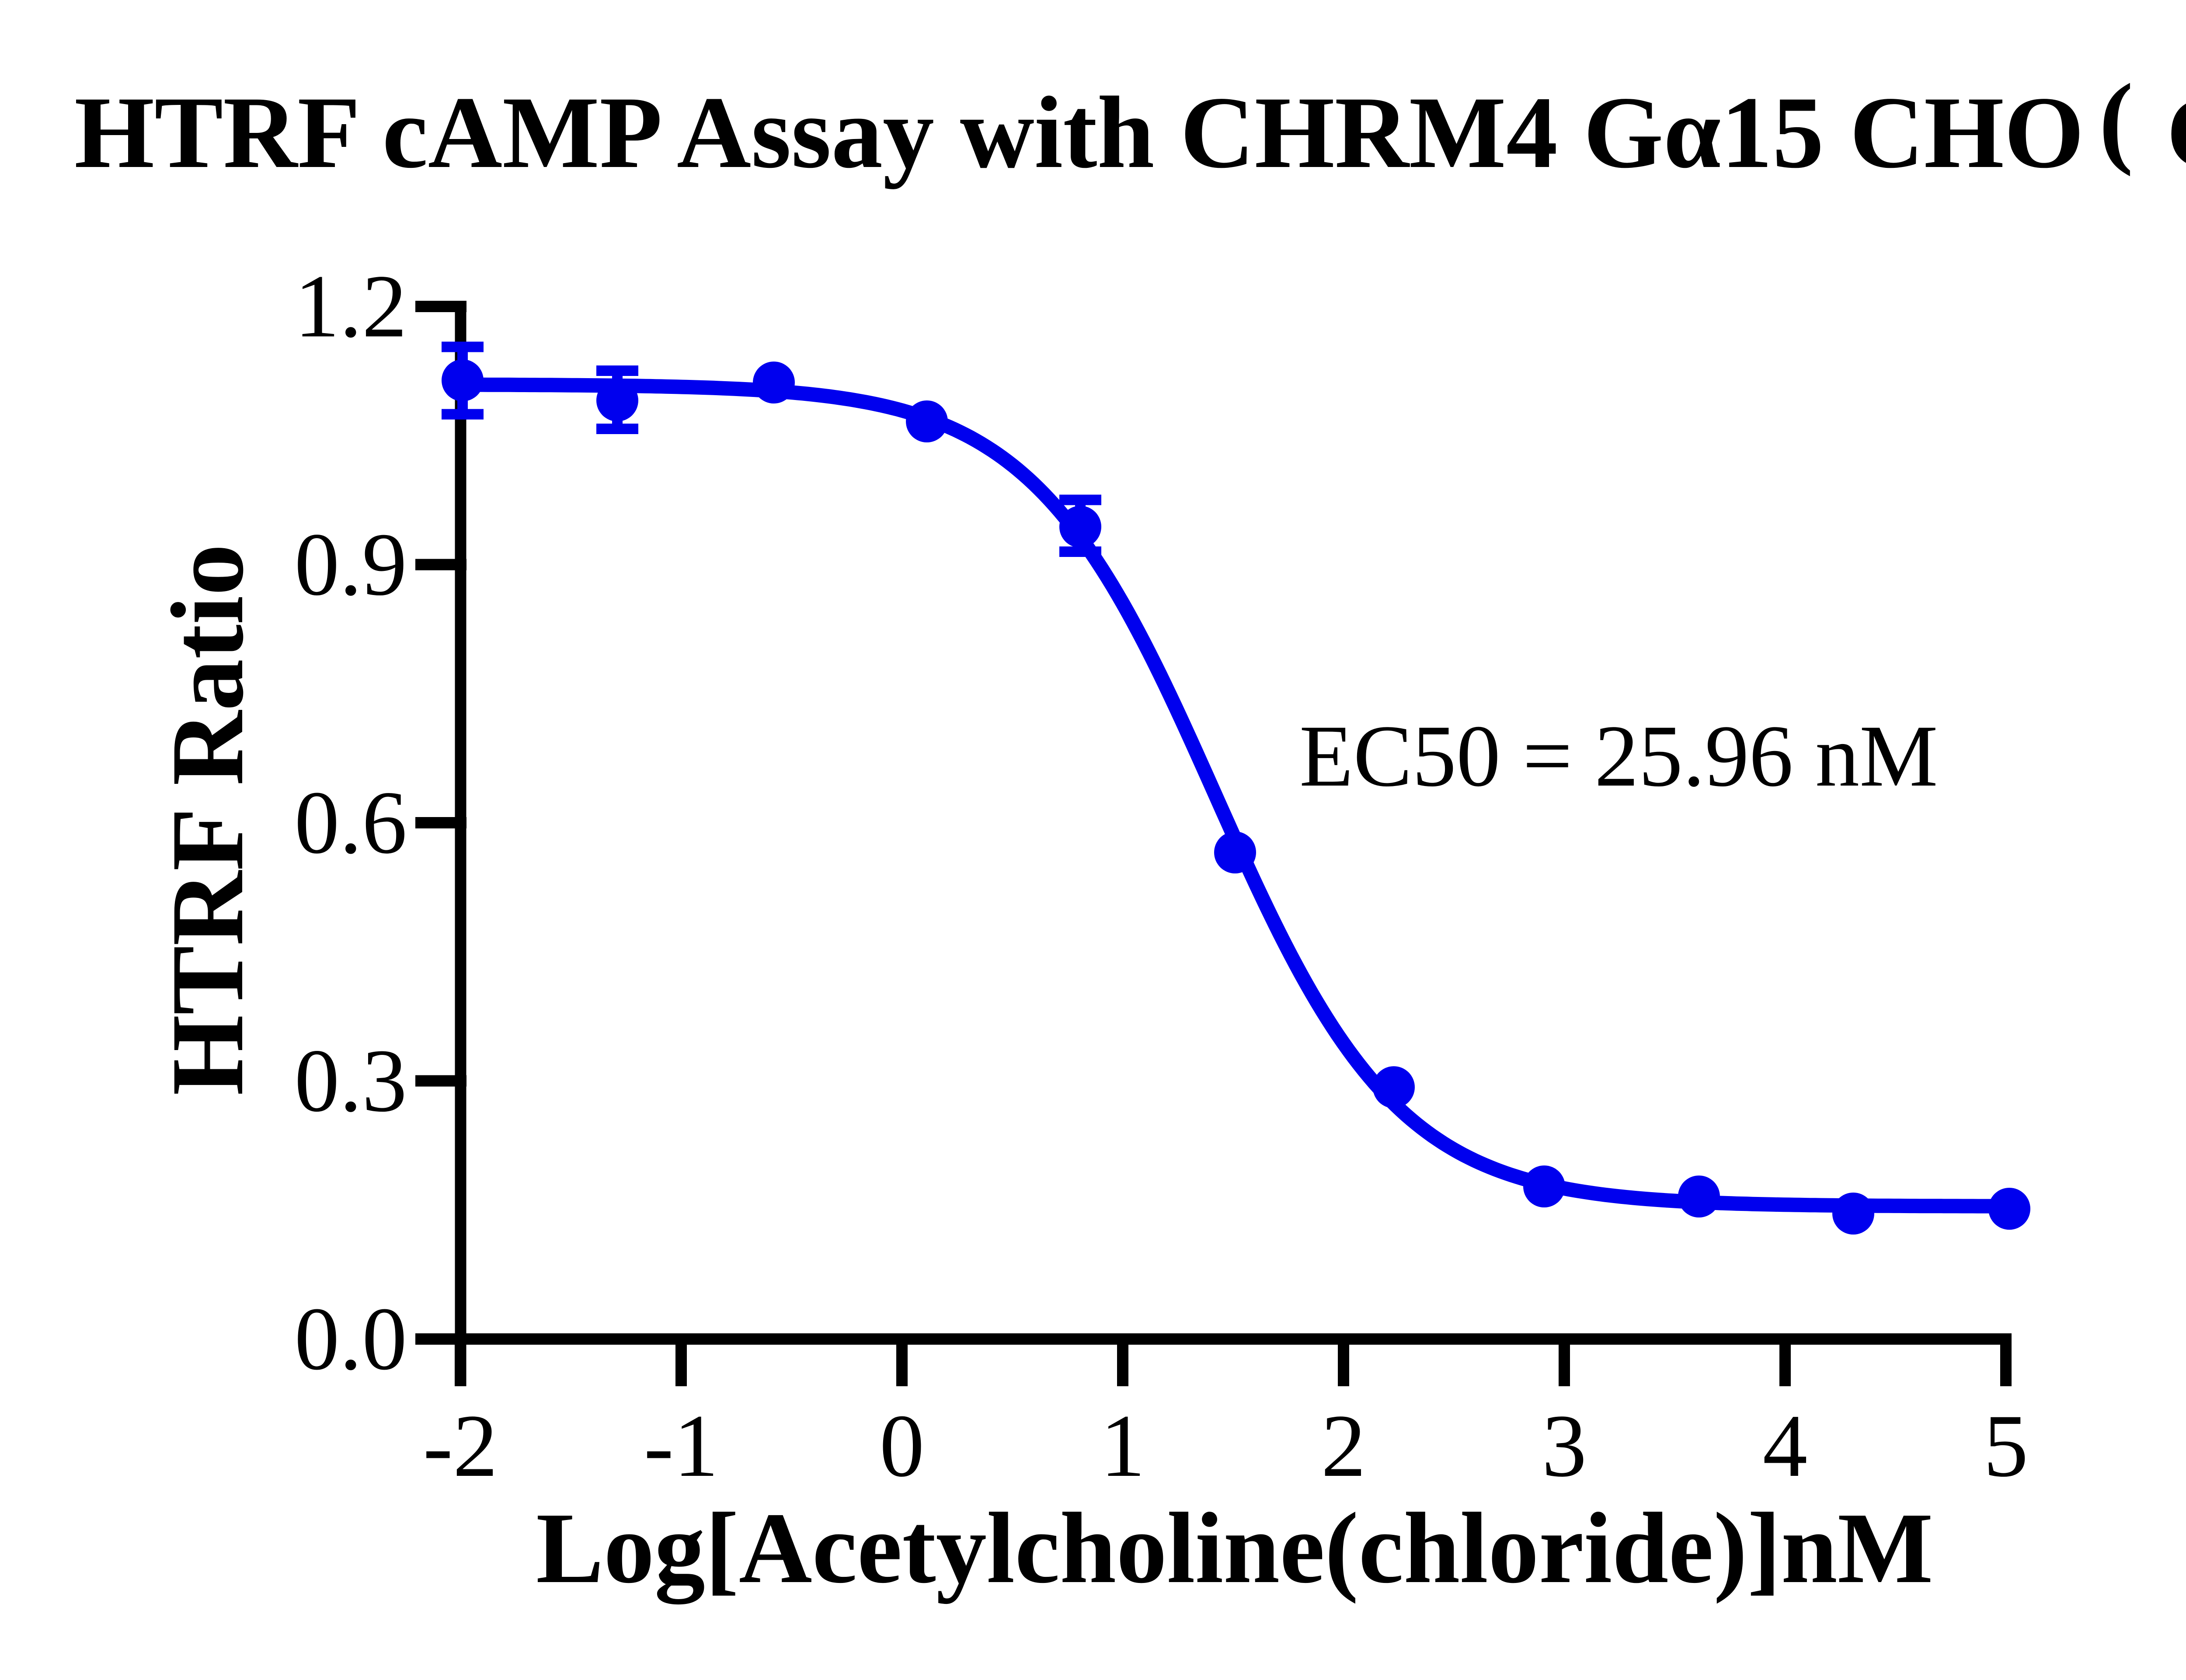 This screenshot has height=1680, width=2186. Describe the element at coordinates (351, 822) in the screenshot. I see `svg-text: 0.6` at that location.